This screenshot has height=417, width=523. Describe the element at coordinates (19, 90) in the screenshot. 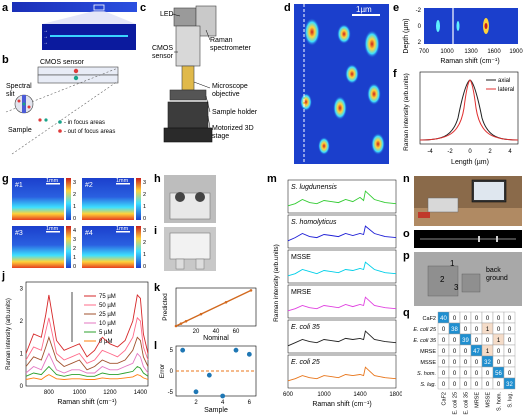

I see `spectral-slit-label: Spectral slit` at that location.